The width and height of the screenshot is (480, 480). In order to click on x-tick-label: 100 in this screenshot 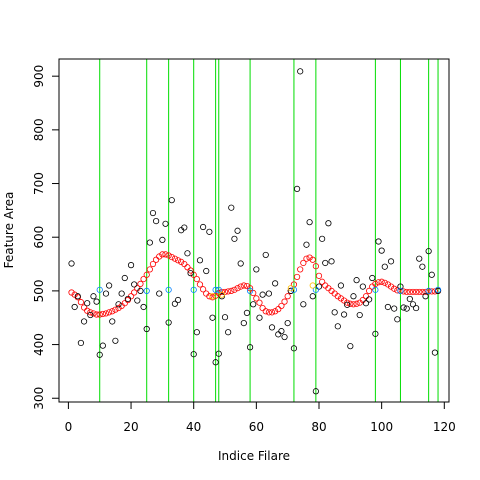, I will do `click(381, 427)`.